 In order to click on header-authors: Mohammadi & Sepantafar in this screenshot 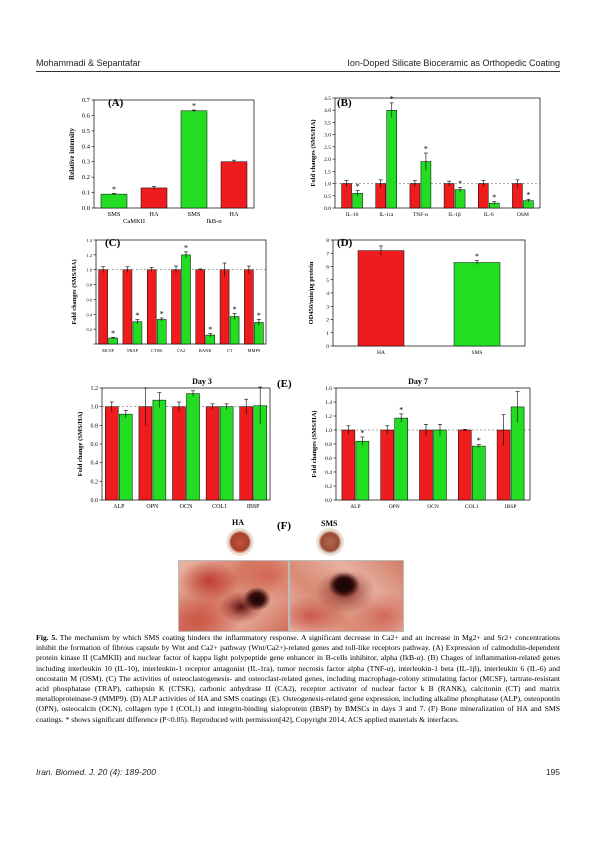, I will do `click(88, 63)`.